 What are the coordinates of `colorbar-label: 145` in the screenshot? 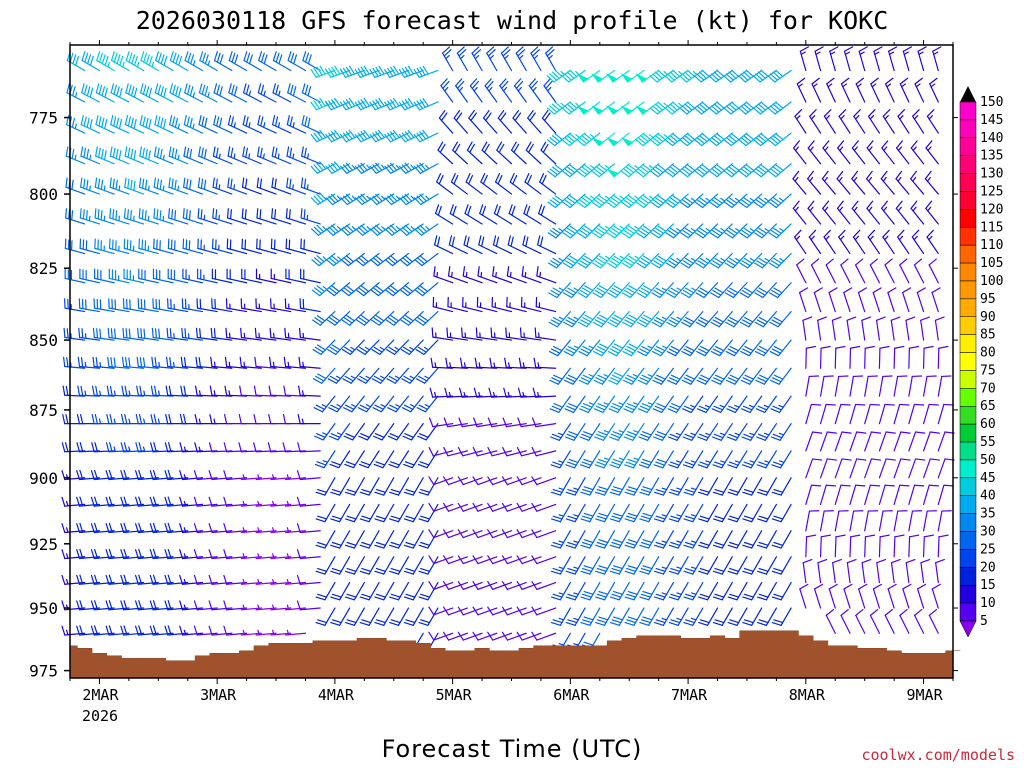 It's located at (991, 120).